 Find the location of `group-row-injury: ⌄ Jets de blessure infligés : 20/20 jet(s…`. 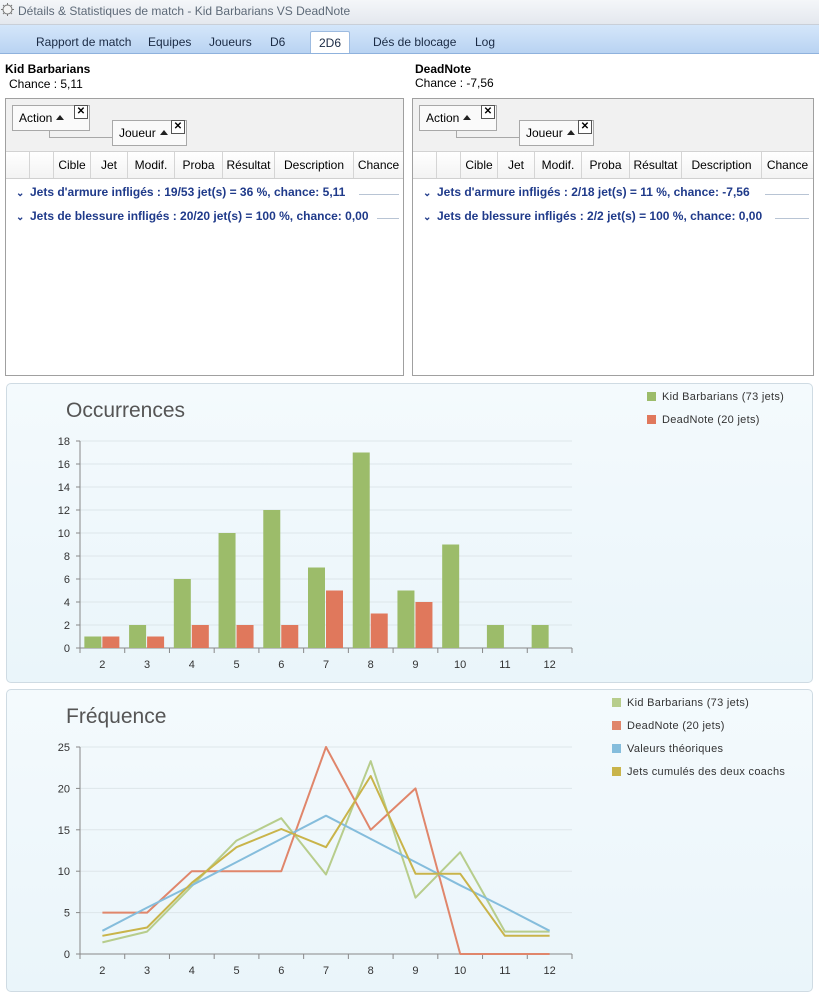

group-row-injury: ⌄ Jets de blessure infligés : 20/20 jet(s… is located at coordinates (207, 218).